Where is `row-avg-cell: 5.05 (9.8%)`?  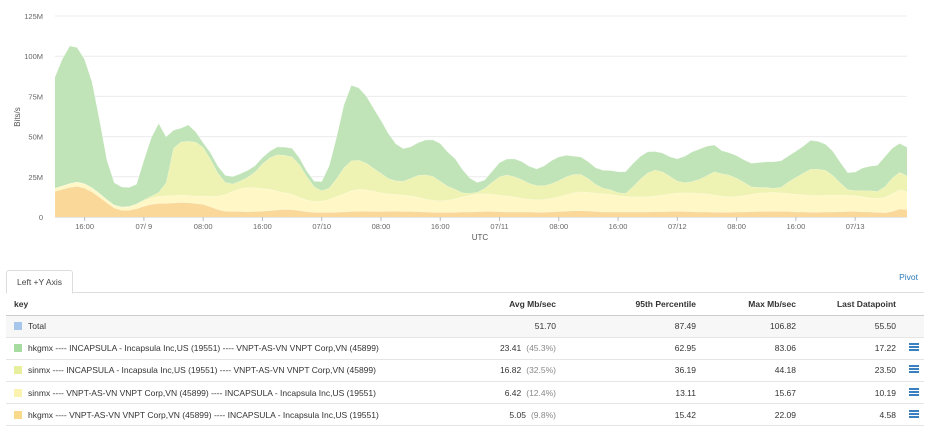
row-avg-cell: 5.05 (9.8%) is located at coordinates (524, 415).